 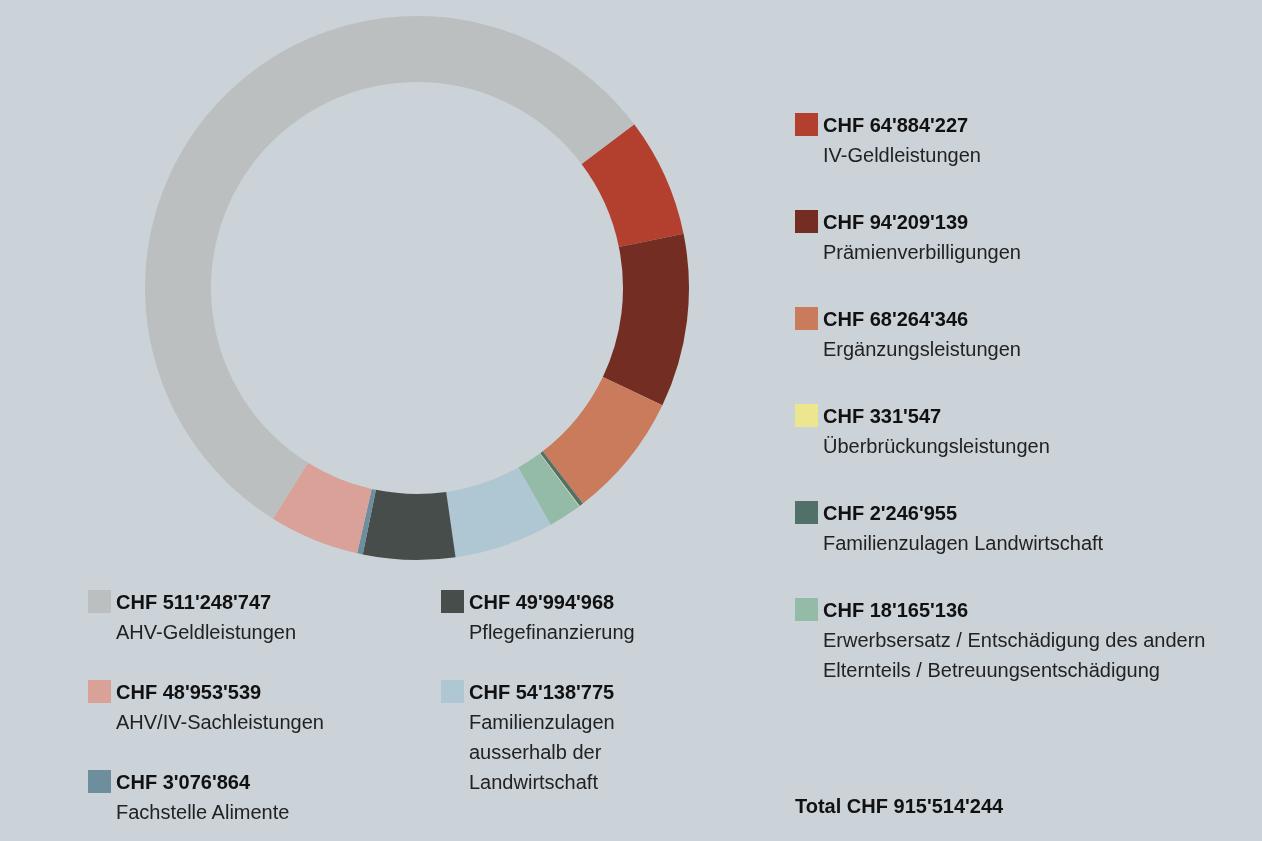 I want to click on legend-label: AHV-Geldleistungen, so click(x=206, y=631).